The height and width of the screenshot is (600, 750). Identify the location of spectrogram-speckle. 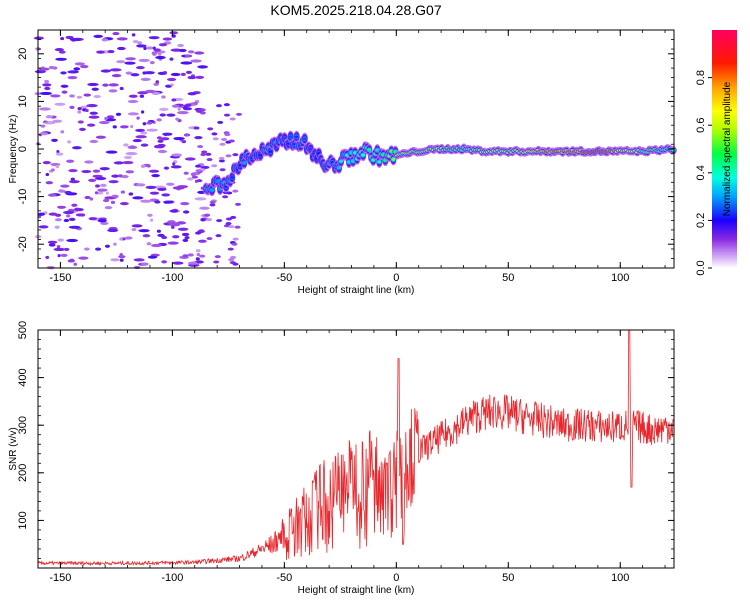
(138, 150).